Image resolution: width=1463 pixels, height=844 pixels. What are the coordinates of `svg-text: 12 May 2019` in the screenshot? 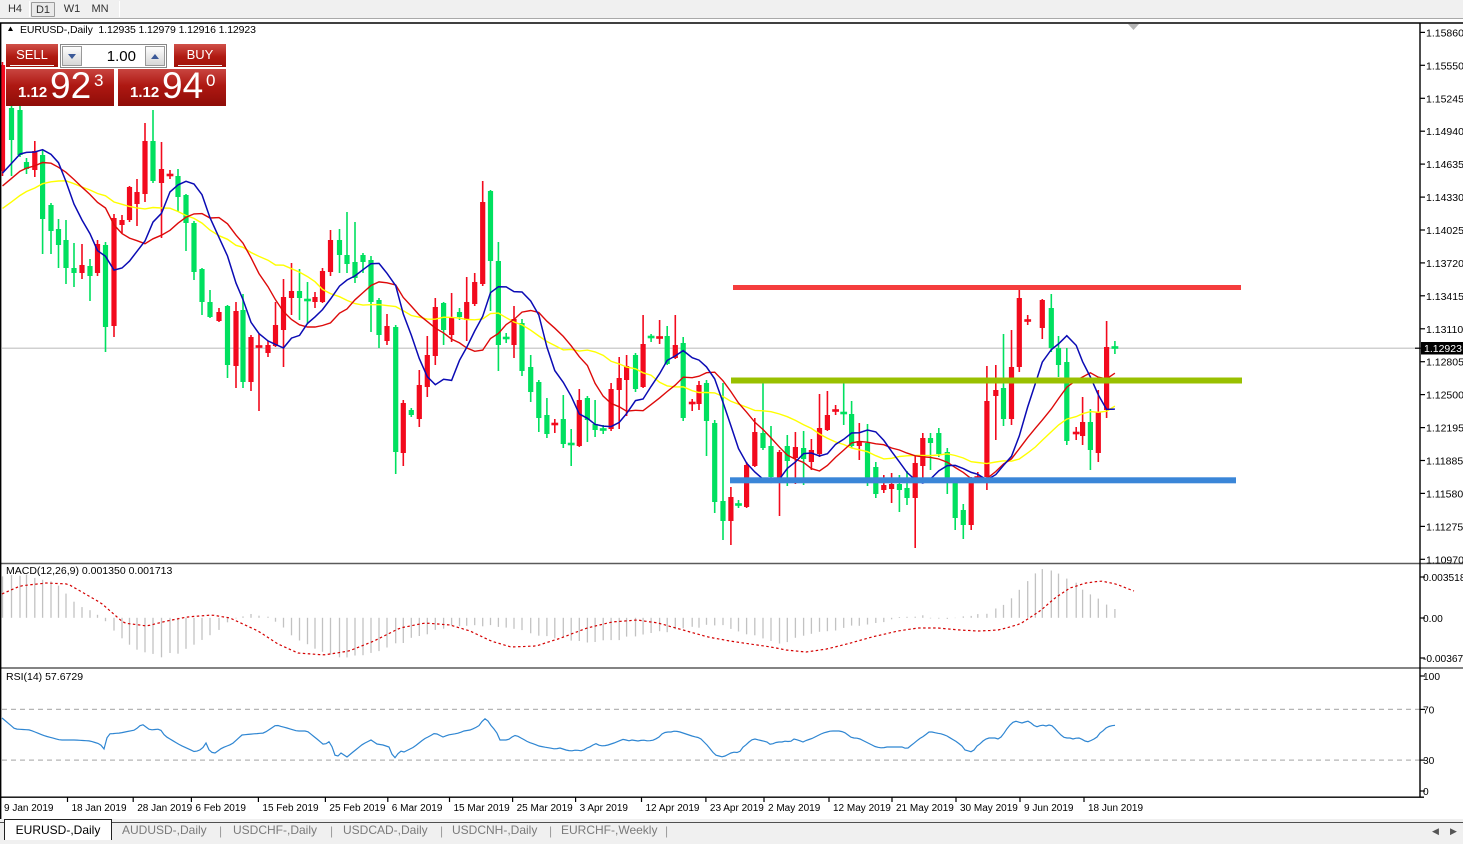 It's located at (862, 808).